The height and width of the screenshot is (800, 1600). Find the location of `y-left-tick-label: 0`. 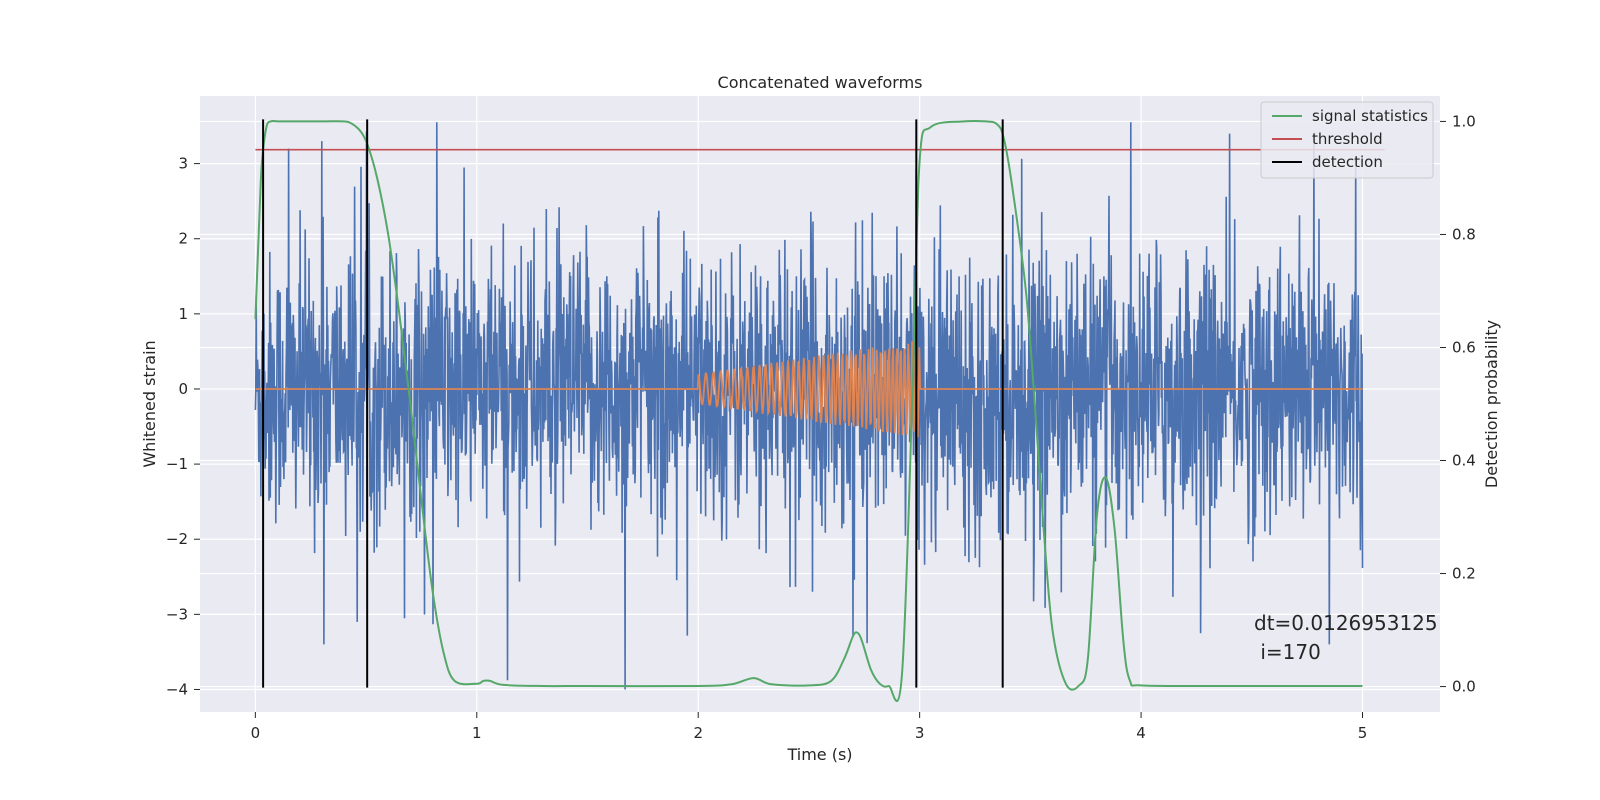

y-left-tick-label: 0 is located at coordinates (183, 389).